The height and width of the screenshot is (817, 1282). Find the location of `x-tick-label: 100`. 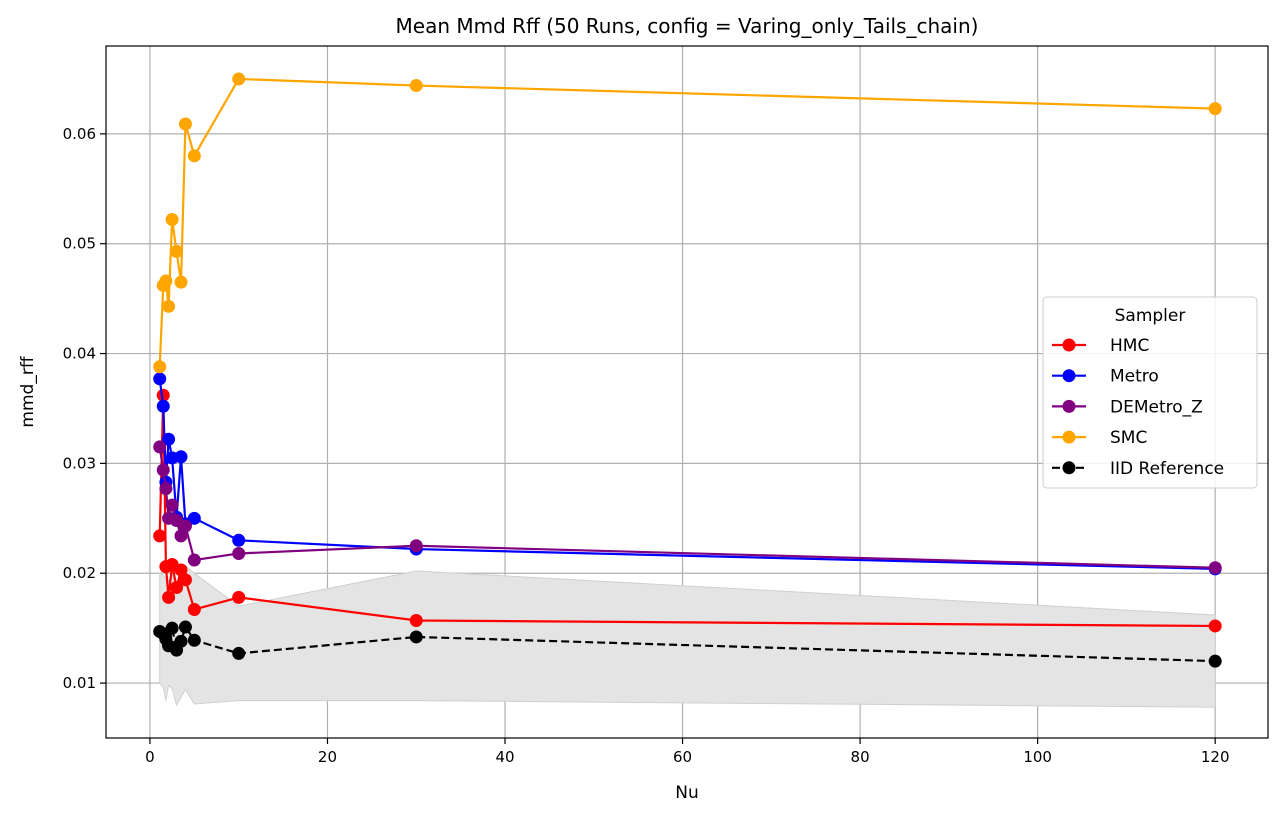

x-tick-label: 100 is located at coordinates (1037, 757).